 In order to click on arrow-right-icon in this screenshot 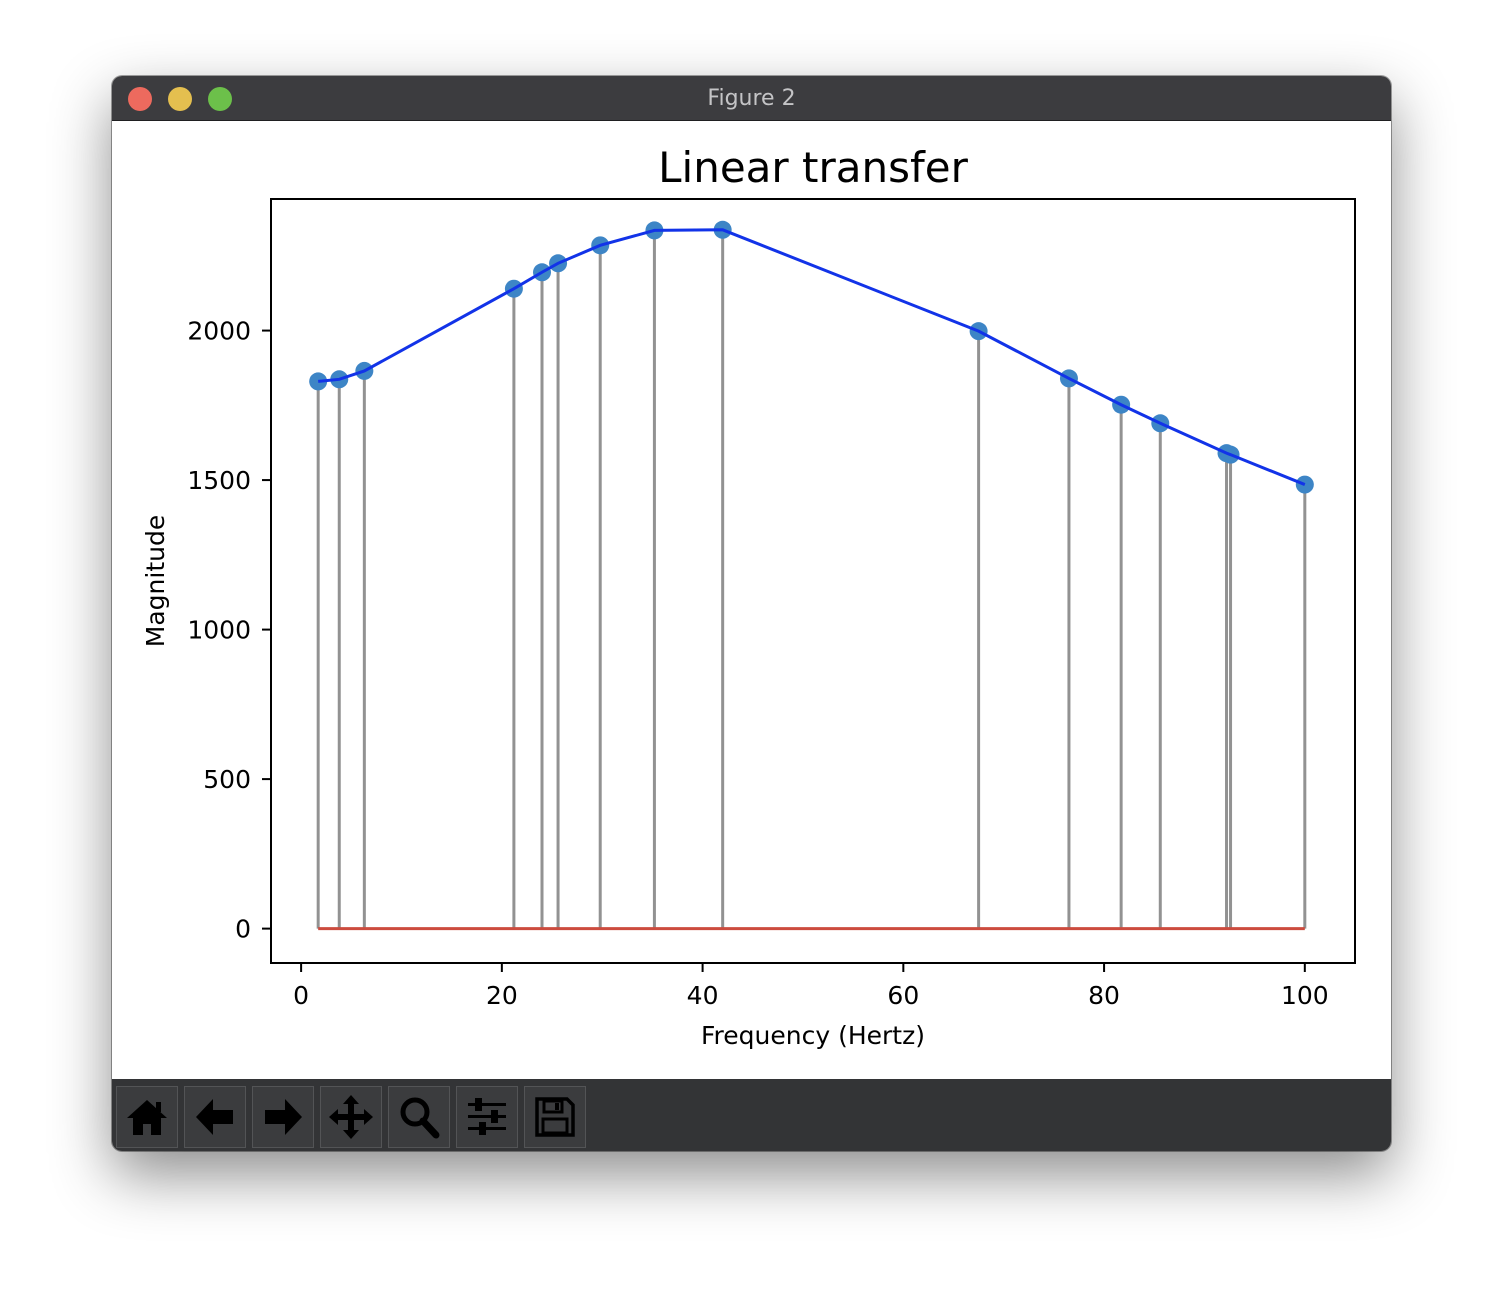, I will do `click(283, 1117)`.